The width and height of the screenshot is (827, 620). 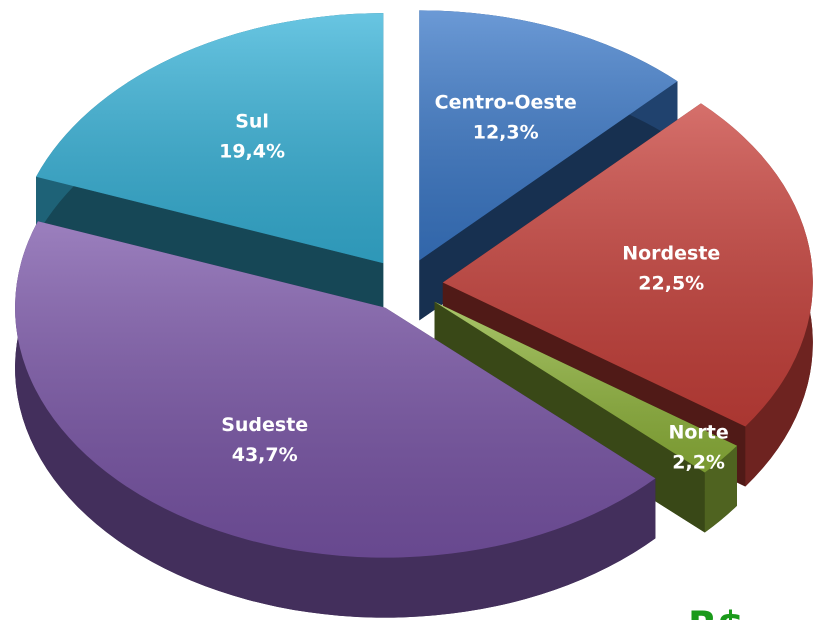 I want to click on slice-label: Sul, so click(x=252, y=122).